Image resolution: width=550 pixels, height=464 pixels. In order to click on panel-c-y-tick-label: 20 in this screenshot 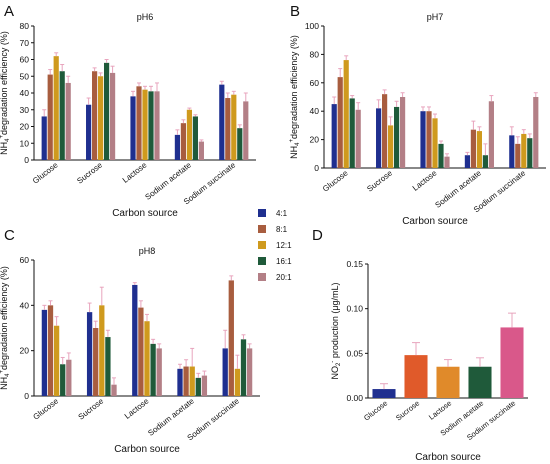, I will do `click(25, 351)`.